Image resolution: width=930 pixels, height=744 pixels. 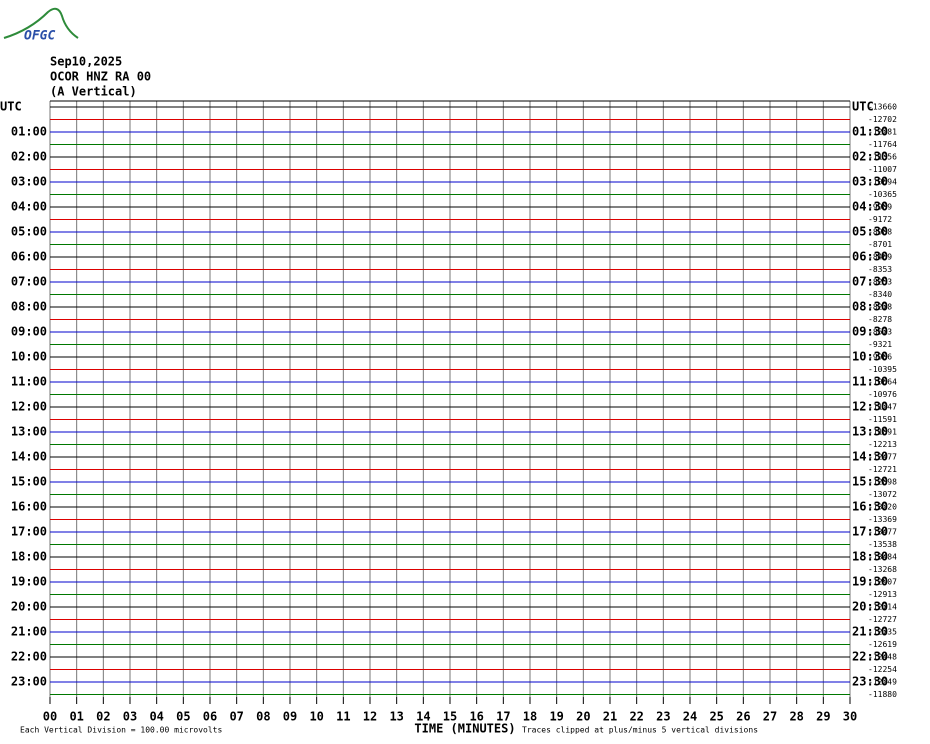 What do you see at coordinates (743, 717) in the screenshot?
I see `x-tick-label: 26` at bounding box center [743, 717].